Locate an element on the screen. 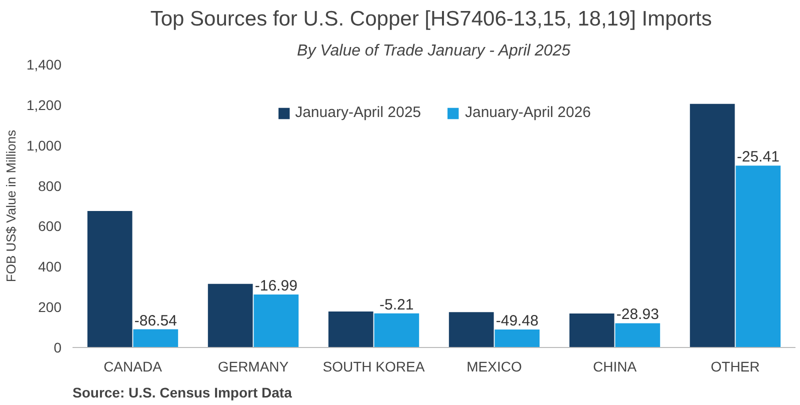 The width and height of the screenshot is (800, 405). y-tick-label: 200 is located at coordinates (50, 307).